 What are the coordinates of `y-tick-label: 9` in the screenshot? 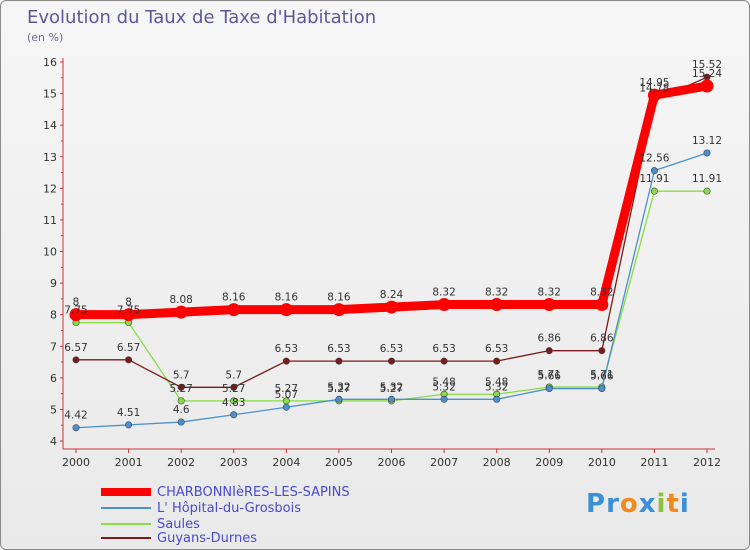 It's located at (53, 283).